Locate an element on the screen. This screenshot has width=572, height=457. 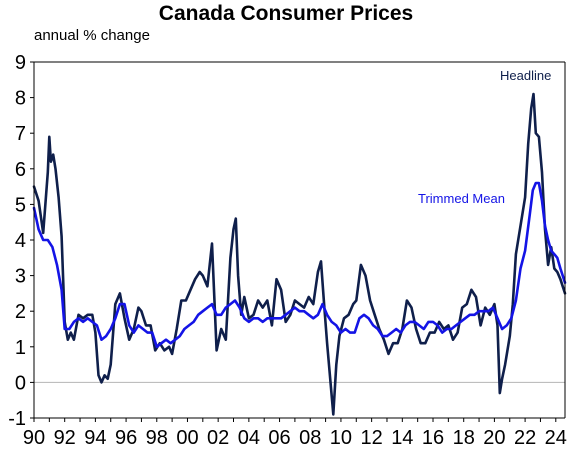
y-tick-label: 0 is located at coordinates (20, 383).